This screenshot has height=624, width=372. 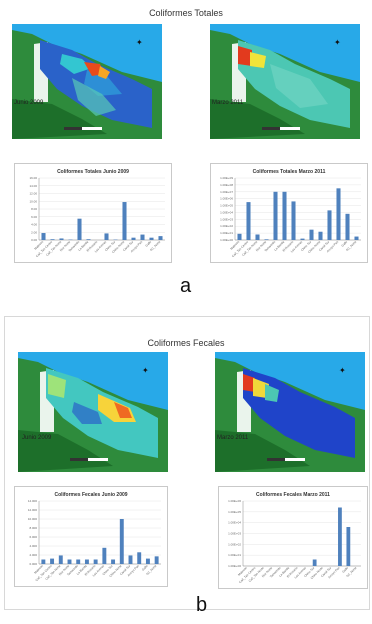 I want to click on y-tick-label: 14.00, so click(x=33, y=186).